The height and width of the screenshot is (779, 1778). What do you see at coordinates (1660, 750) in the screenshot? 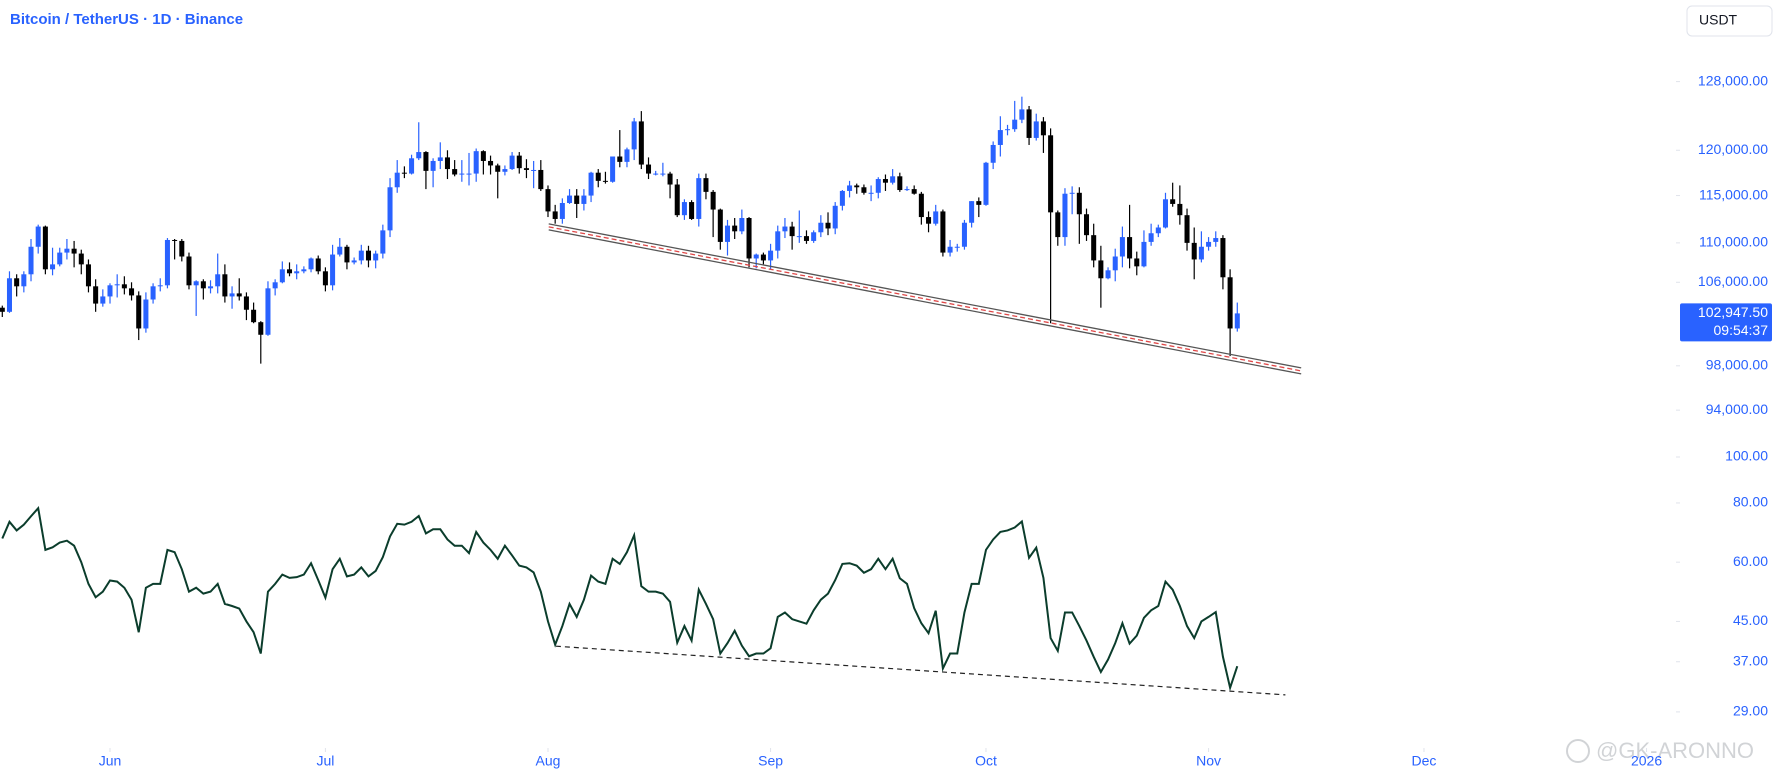
I see `watermark: @GK-ARONNO` at bounding box center [1660, 750].